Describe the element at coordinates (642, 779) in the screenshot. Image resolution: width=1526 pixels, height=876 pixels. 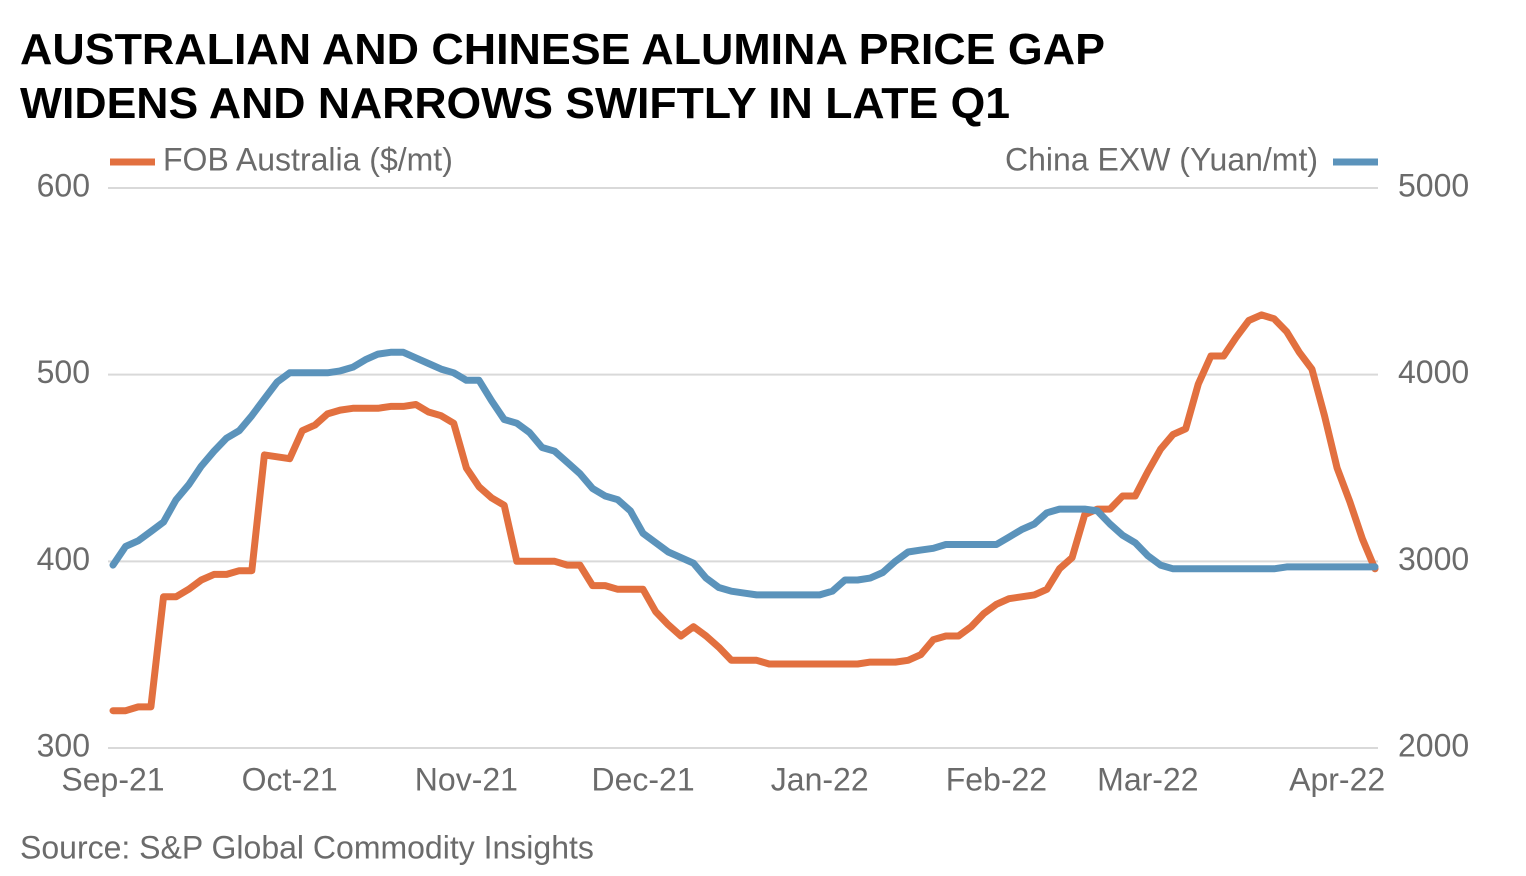
I see `x-tick-label: Dec-21` at that location.